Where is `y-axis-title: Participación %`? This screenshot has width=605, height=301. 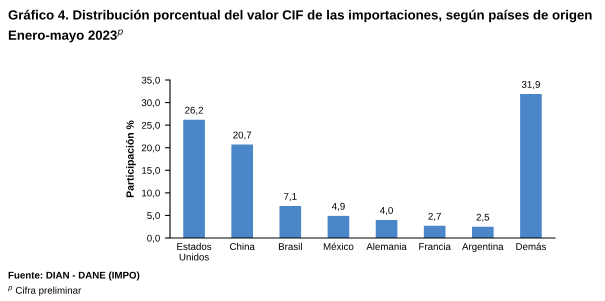 y-axis-title: Participación % is located at coordinates (131, 159).